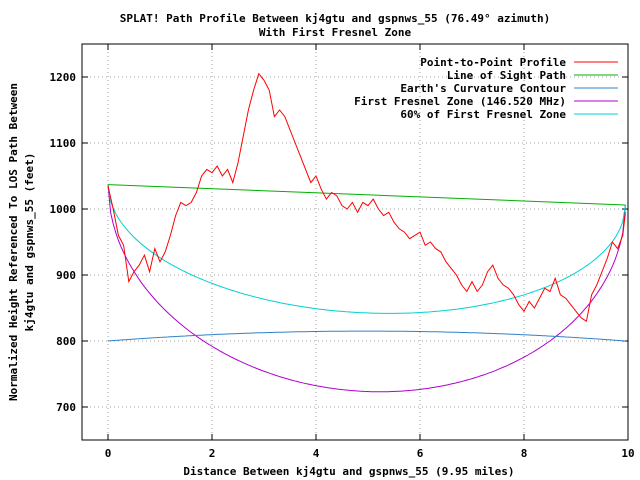 The height and width of the screenshot is (480, 640). I want to click on y-tick-label: 1200, so click(63, 77).